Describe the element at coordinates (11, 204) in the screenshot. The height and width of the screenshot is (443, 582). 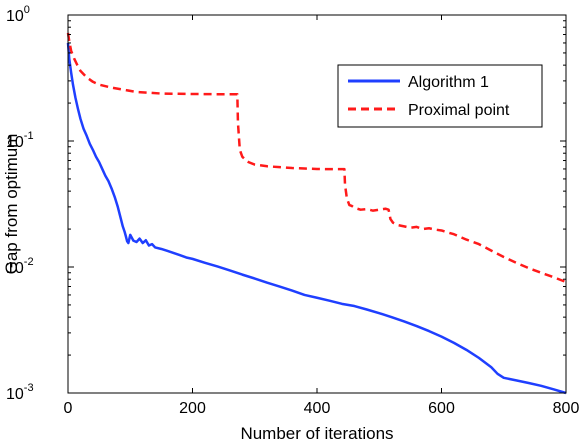
I see `y-axis-label: Gap from optimum` at that location.